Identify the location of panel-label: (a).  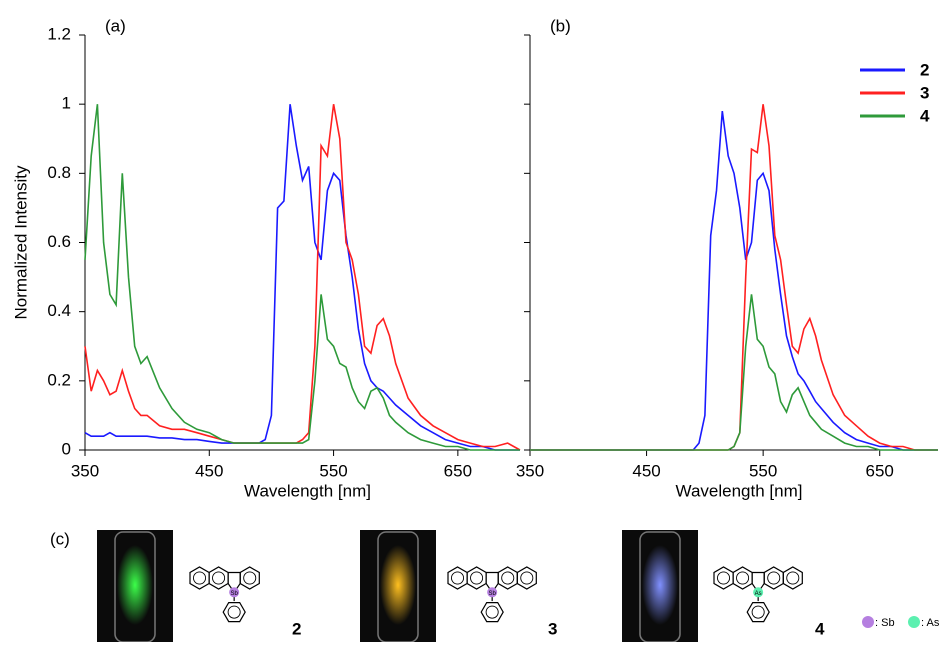
(115, 25).